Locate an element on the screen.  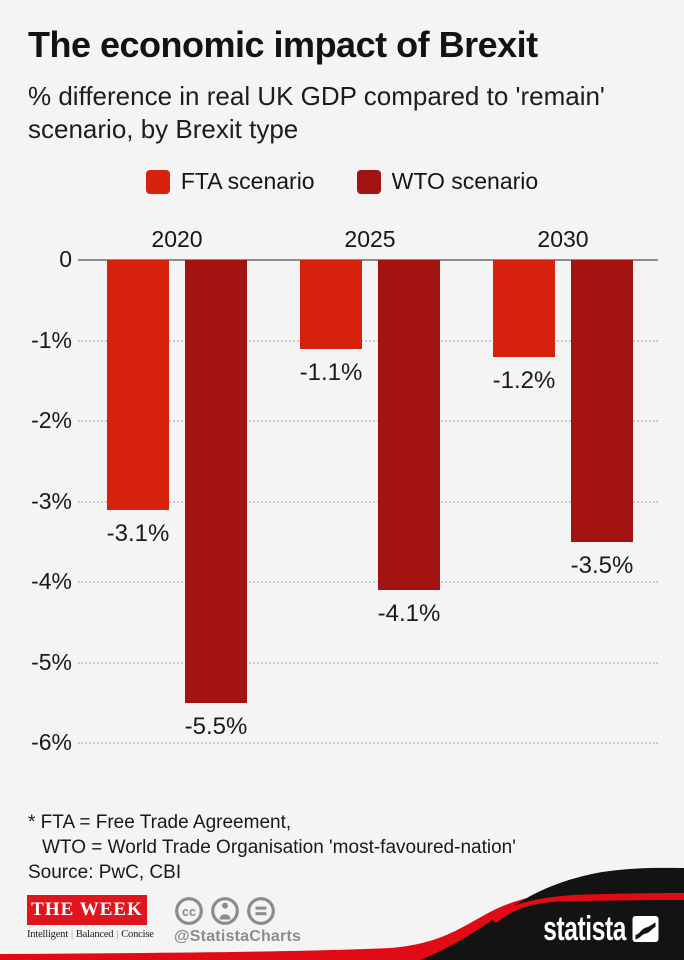
category-label-2025: 2025 is located at coordinates (370, 239).